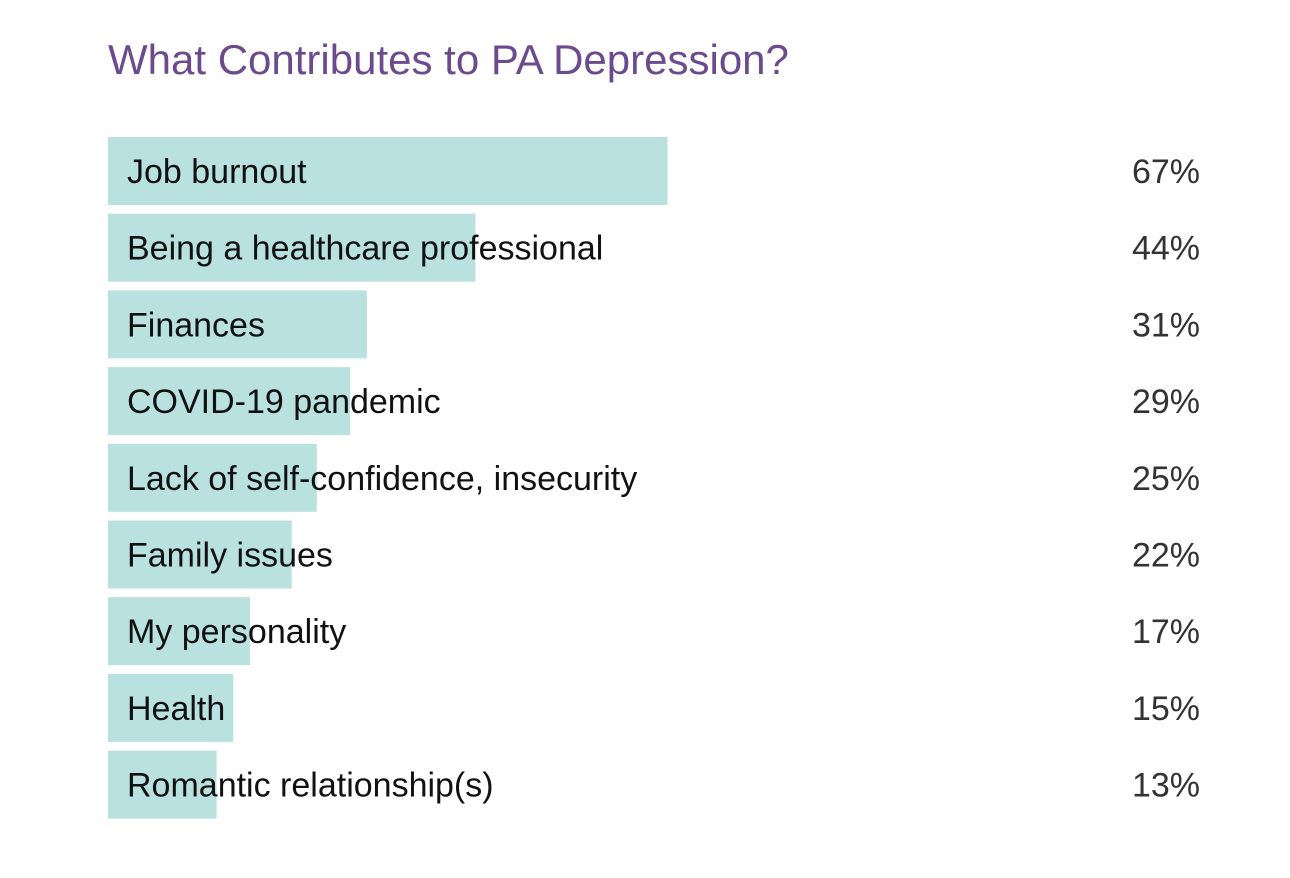  What do you see at coordinates (365, 249) in the screenshot?
I see `category-label-being-a-healthcare-professional: Being a healthcare professional` at bounding box center [365, 249].